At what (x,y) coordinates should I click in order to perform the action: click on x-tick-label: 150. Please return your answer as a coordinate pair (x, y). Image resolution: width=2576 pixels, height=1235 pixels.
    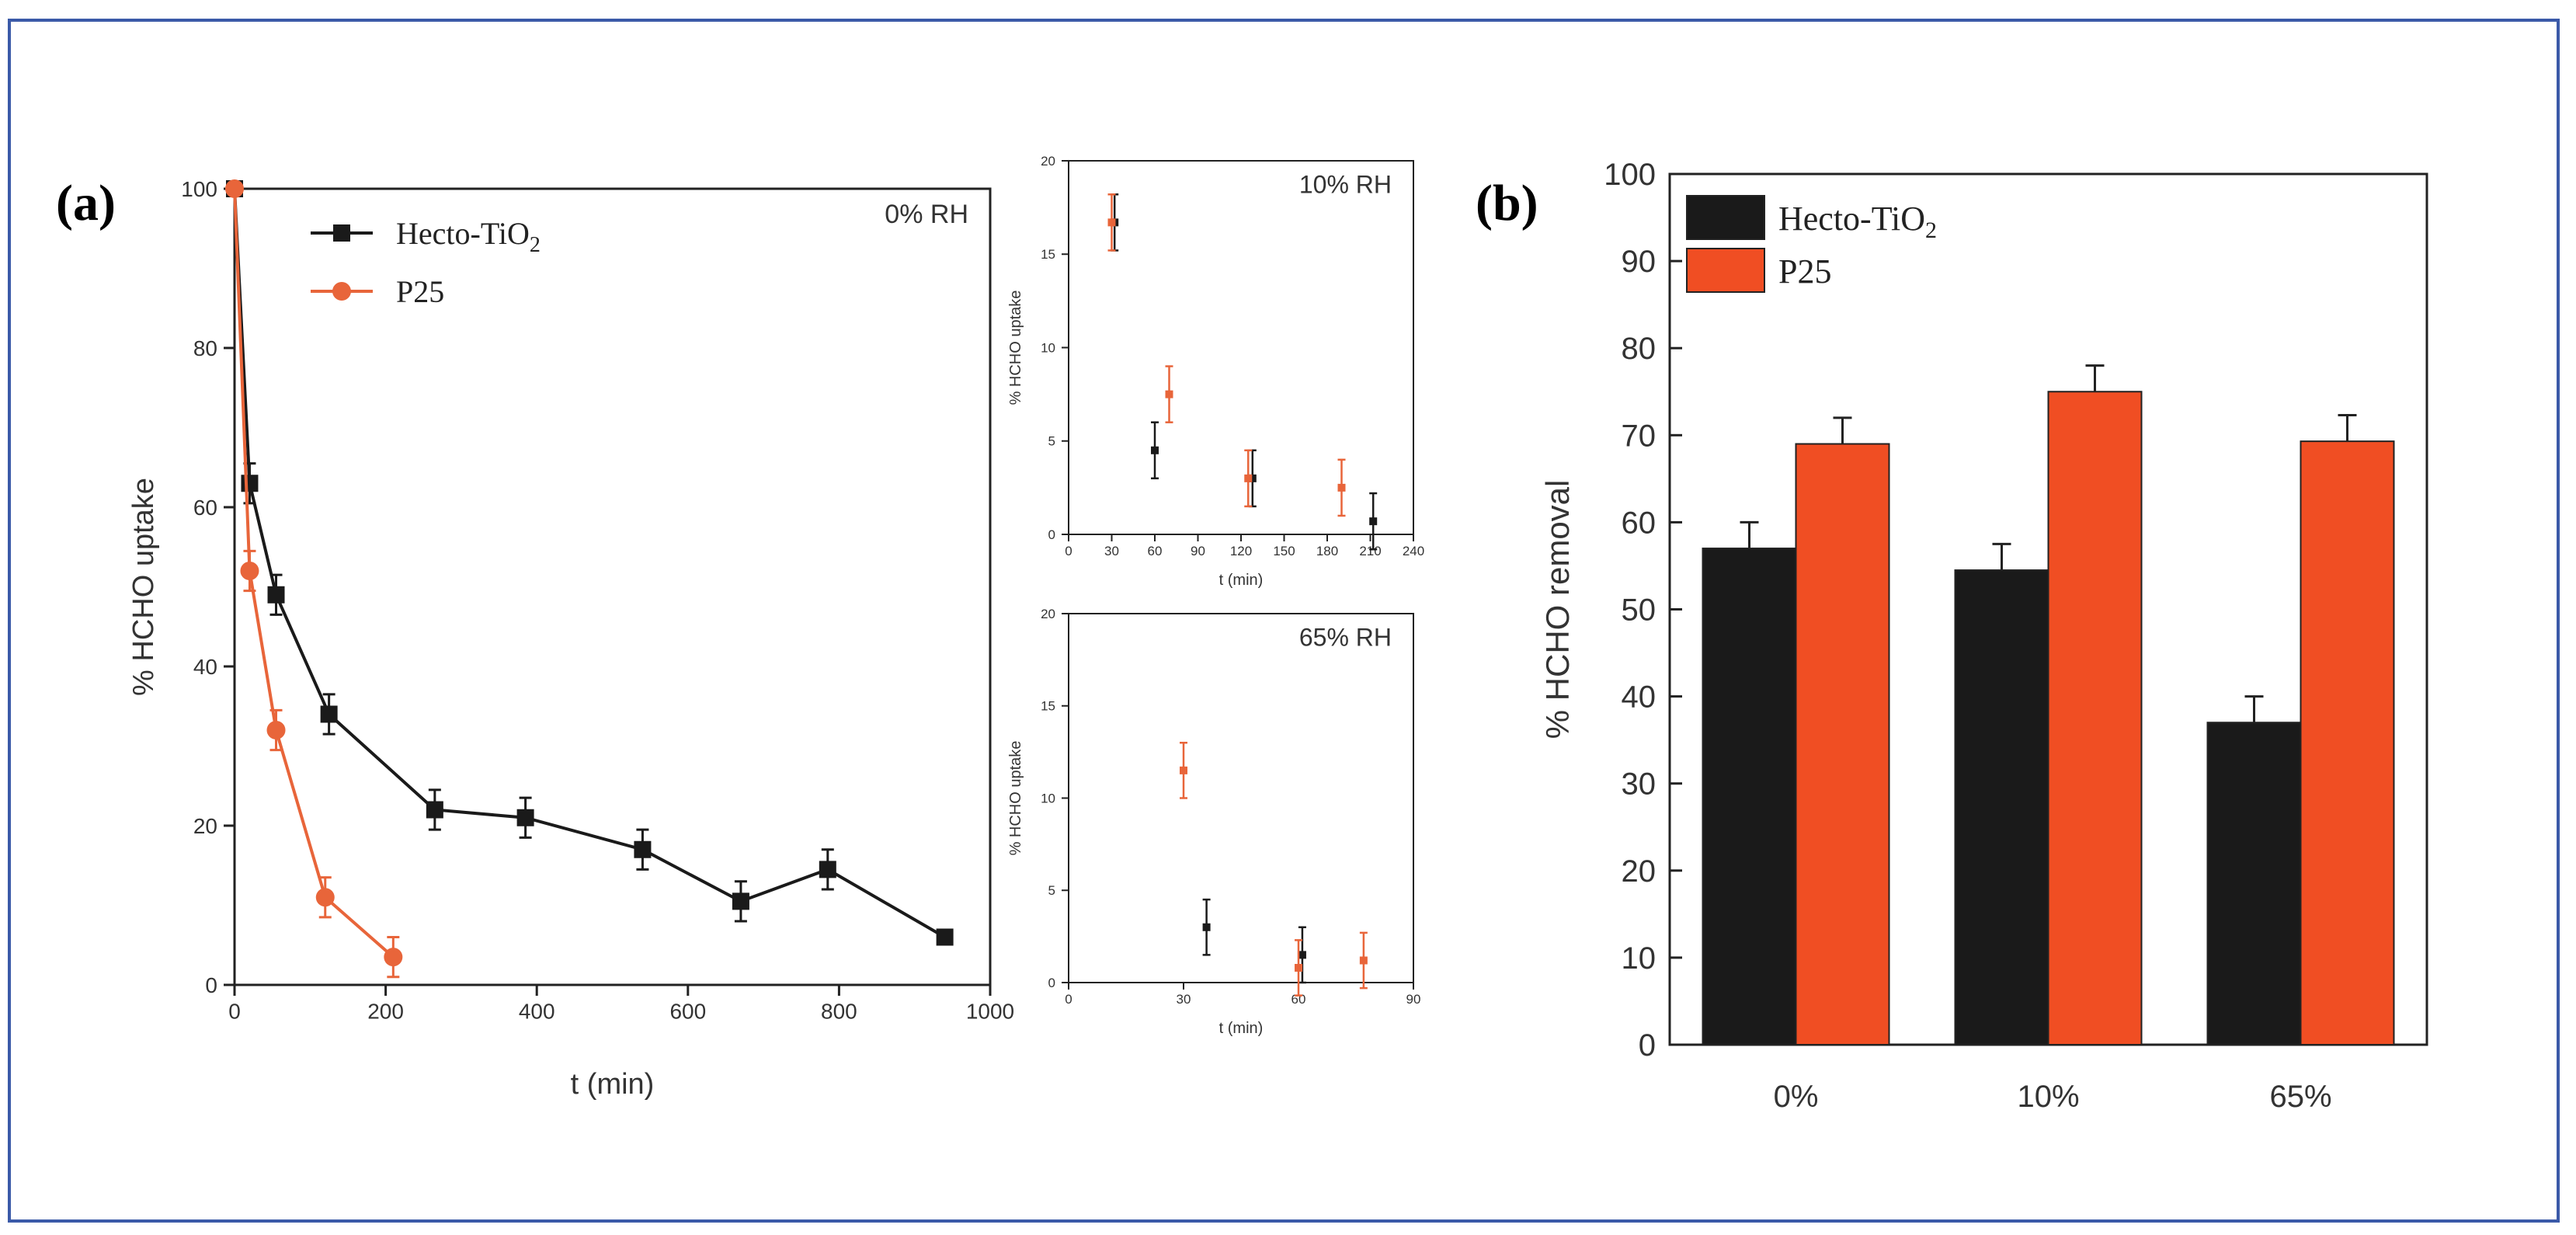
    Looking at the image, I should click on (1284, 551).